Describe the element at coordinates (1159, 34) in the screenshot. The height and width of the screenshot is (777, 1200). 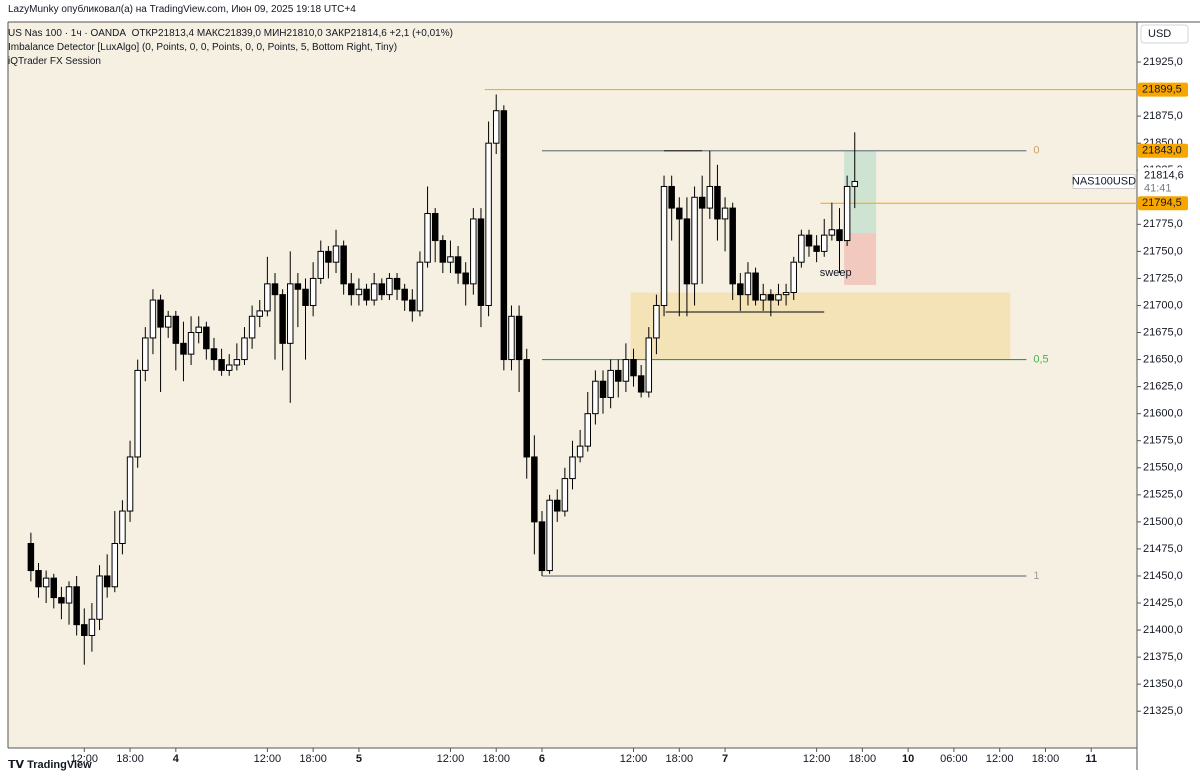
I see `currency: USD` at that location.